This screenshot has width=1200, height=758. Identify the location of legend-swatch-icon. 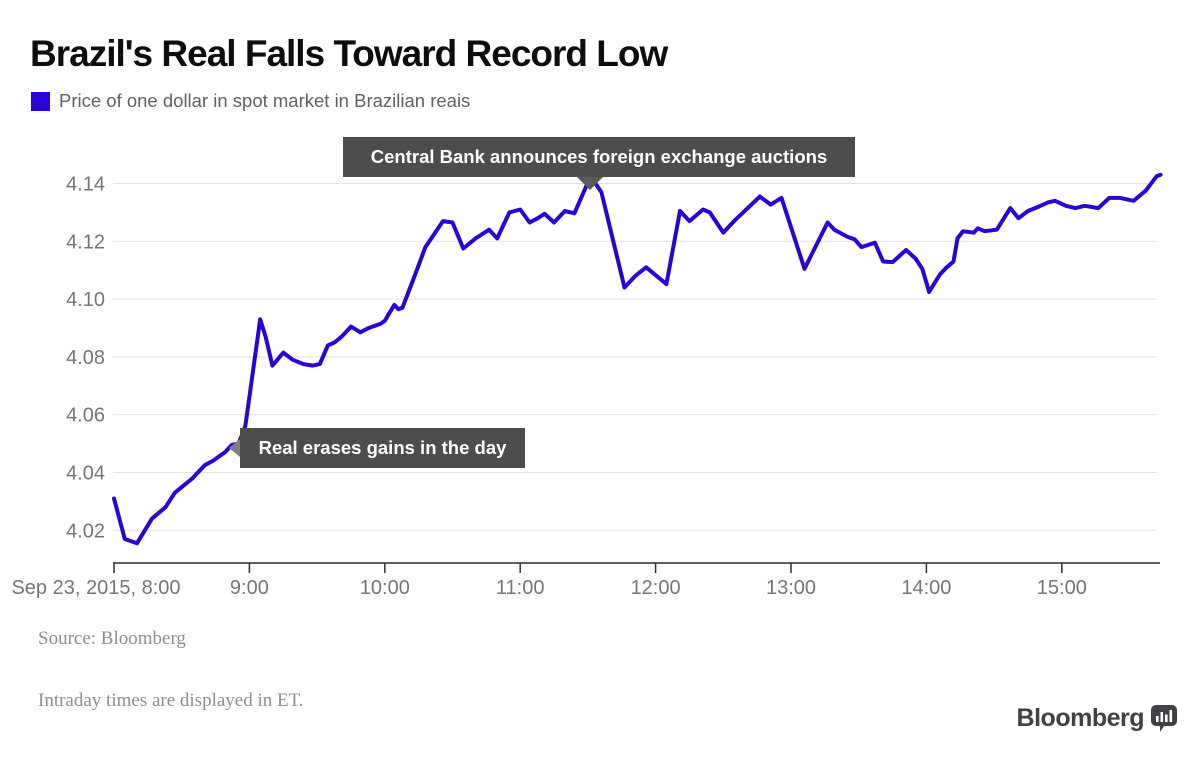
(40, 101).